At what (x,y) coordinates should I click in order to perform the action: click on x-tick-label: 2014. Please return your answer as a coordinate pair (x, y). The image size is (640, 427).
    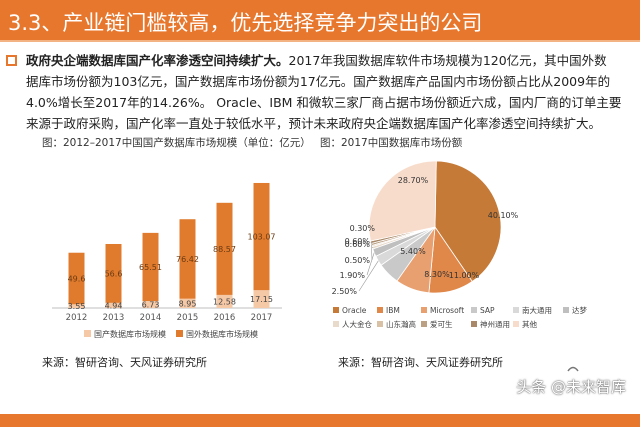
    Looking at the image, I should click on (151, 318).